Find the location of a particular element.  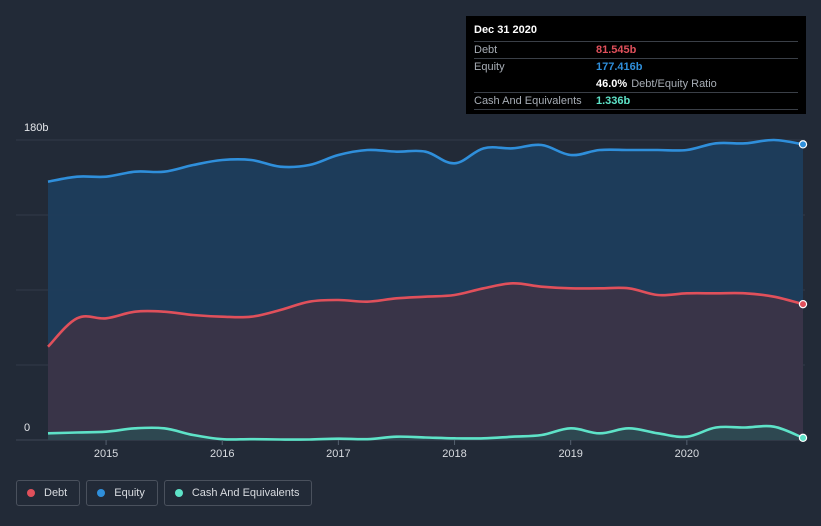

tooltip-debt-row: Debt 81.545b is located at coordinates (636, 49).